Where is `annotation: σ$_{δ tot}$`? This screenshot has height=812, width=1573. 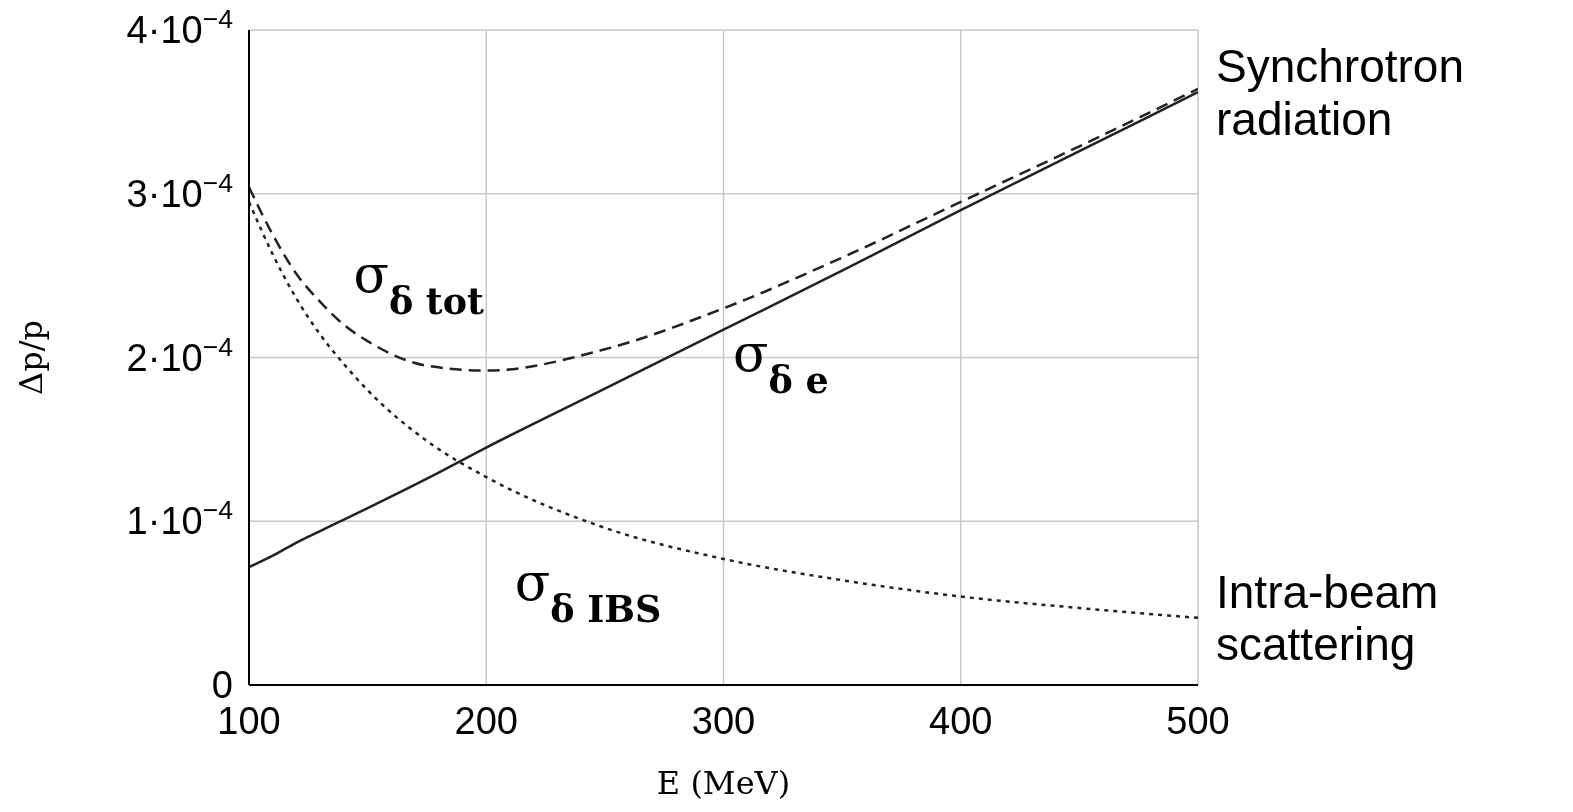 annotation: σ$_{δ tot}$ is located at coordinates (418, 283).